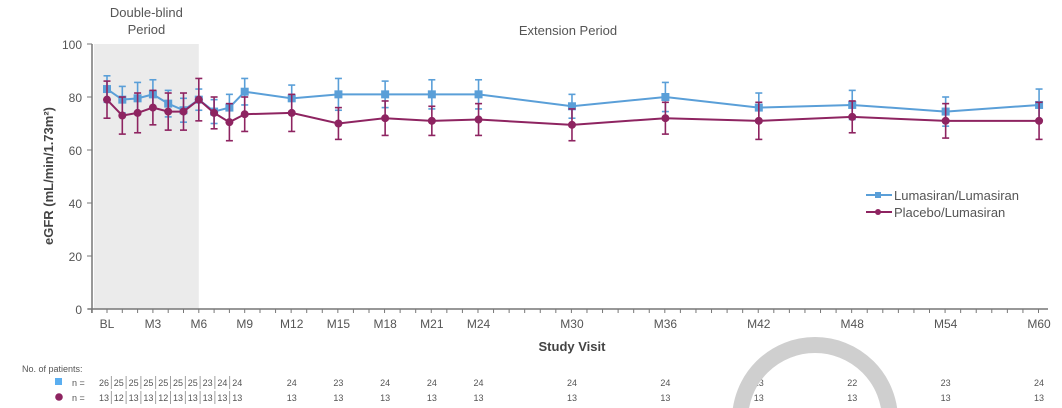  I want to click on y-axis: 0 20 40 60 80 100, so click(77, 177).